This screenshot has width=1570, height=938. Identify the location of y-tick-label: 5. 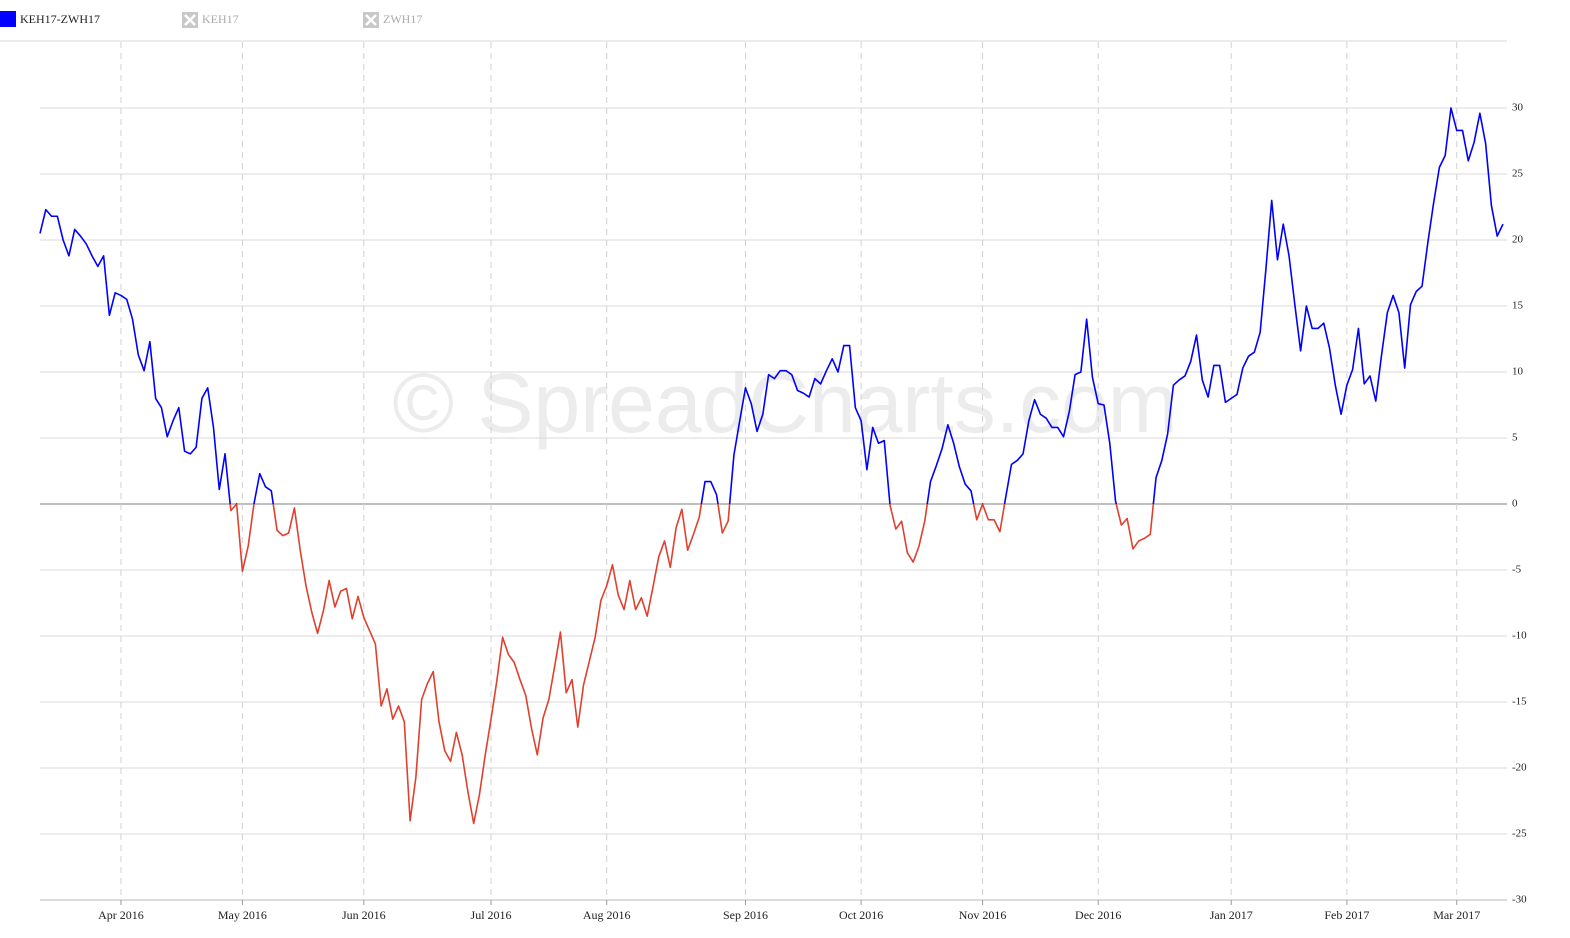
(1515, 438).